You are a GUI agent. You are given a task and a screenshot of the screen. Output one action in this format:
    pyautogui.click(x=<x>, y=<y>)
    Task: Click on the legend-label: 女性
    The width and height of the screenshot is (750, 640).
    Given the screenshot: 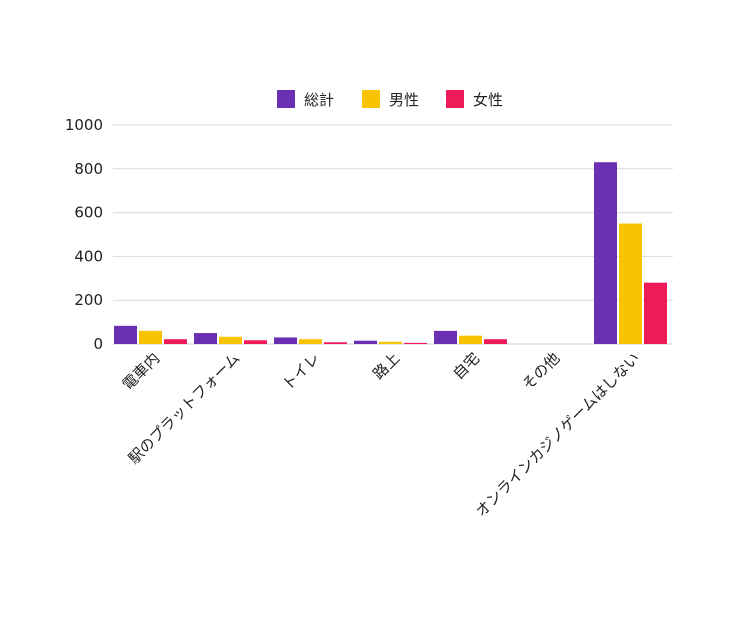 What is the action you would take?
    pyautogui.click(x=488, y=100)
    